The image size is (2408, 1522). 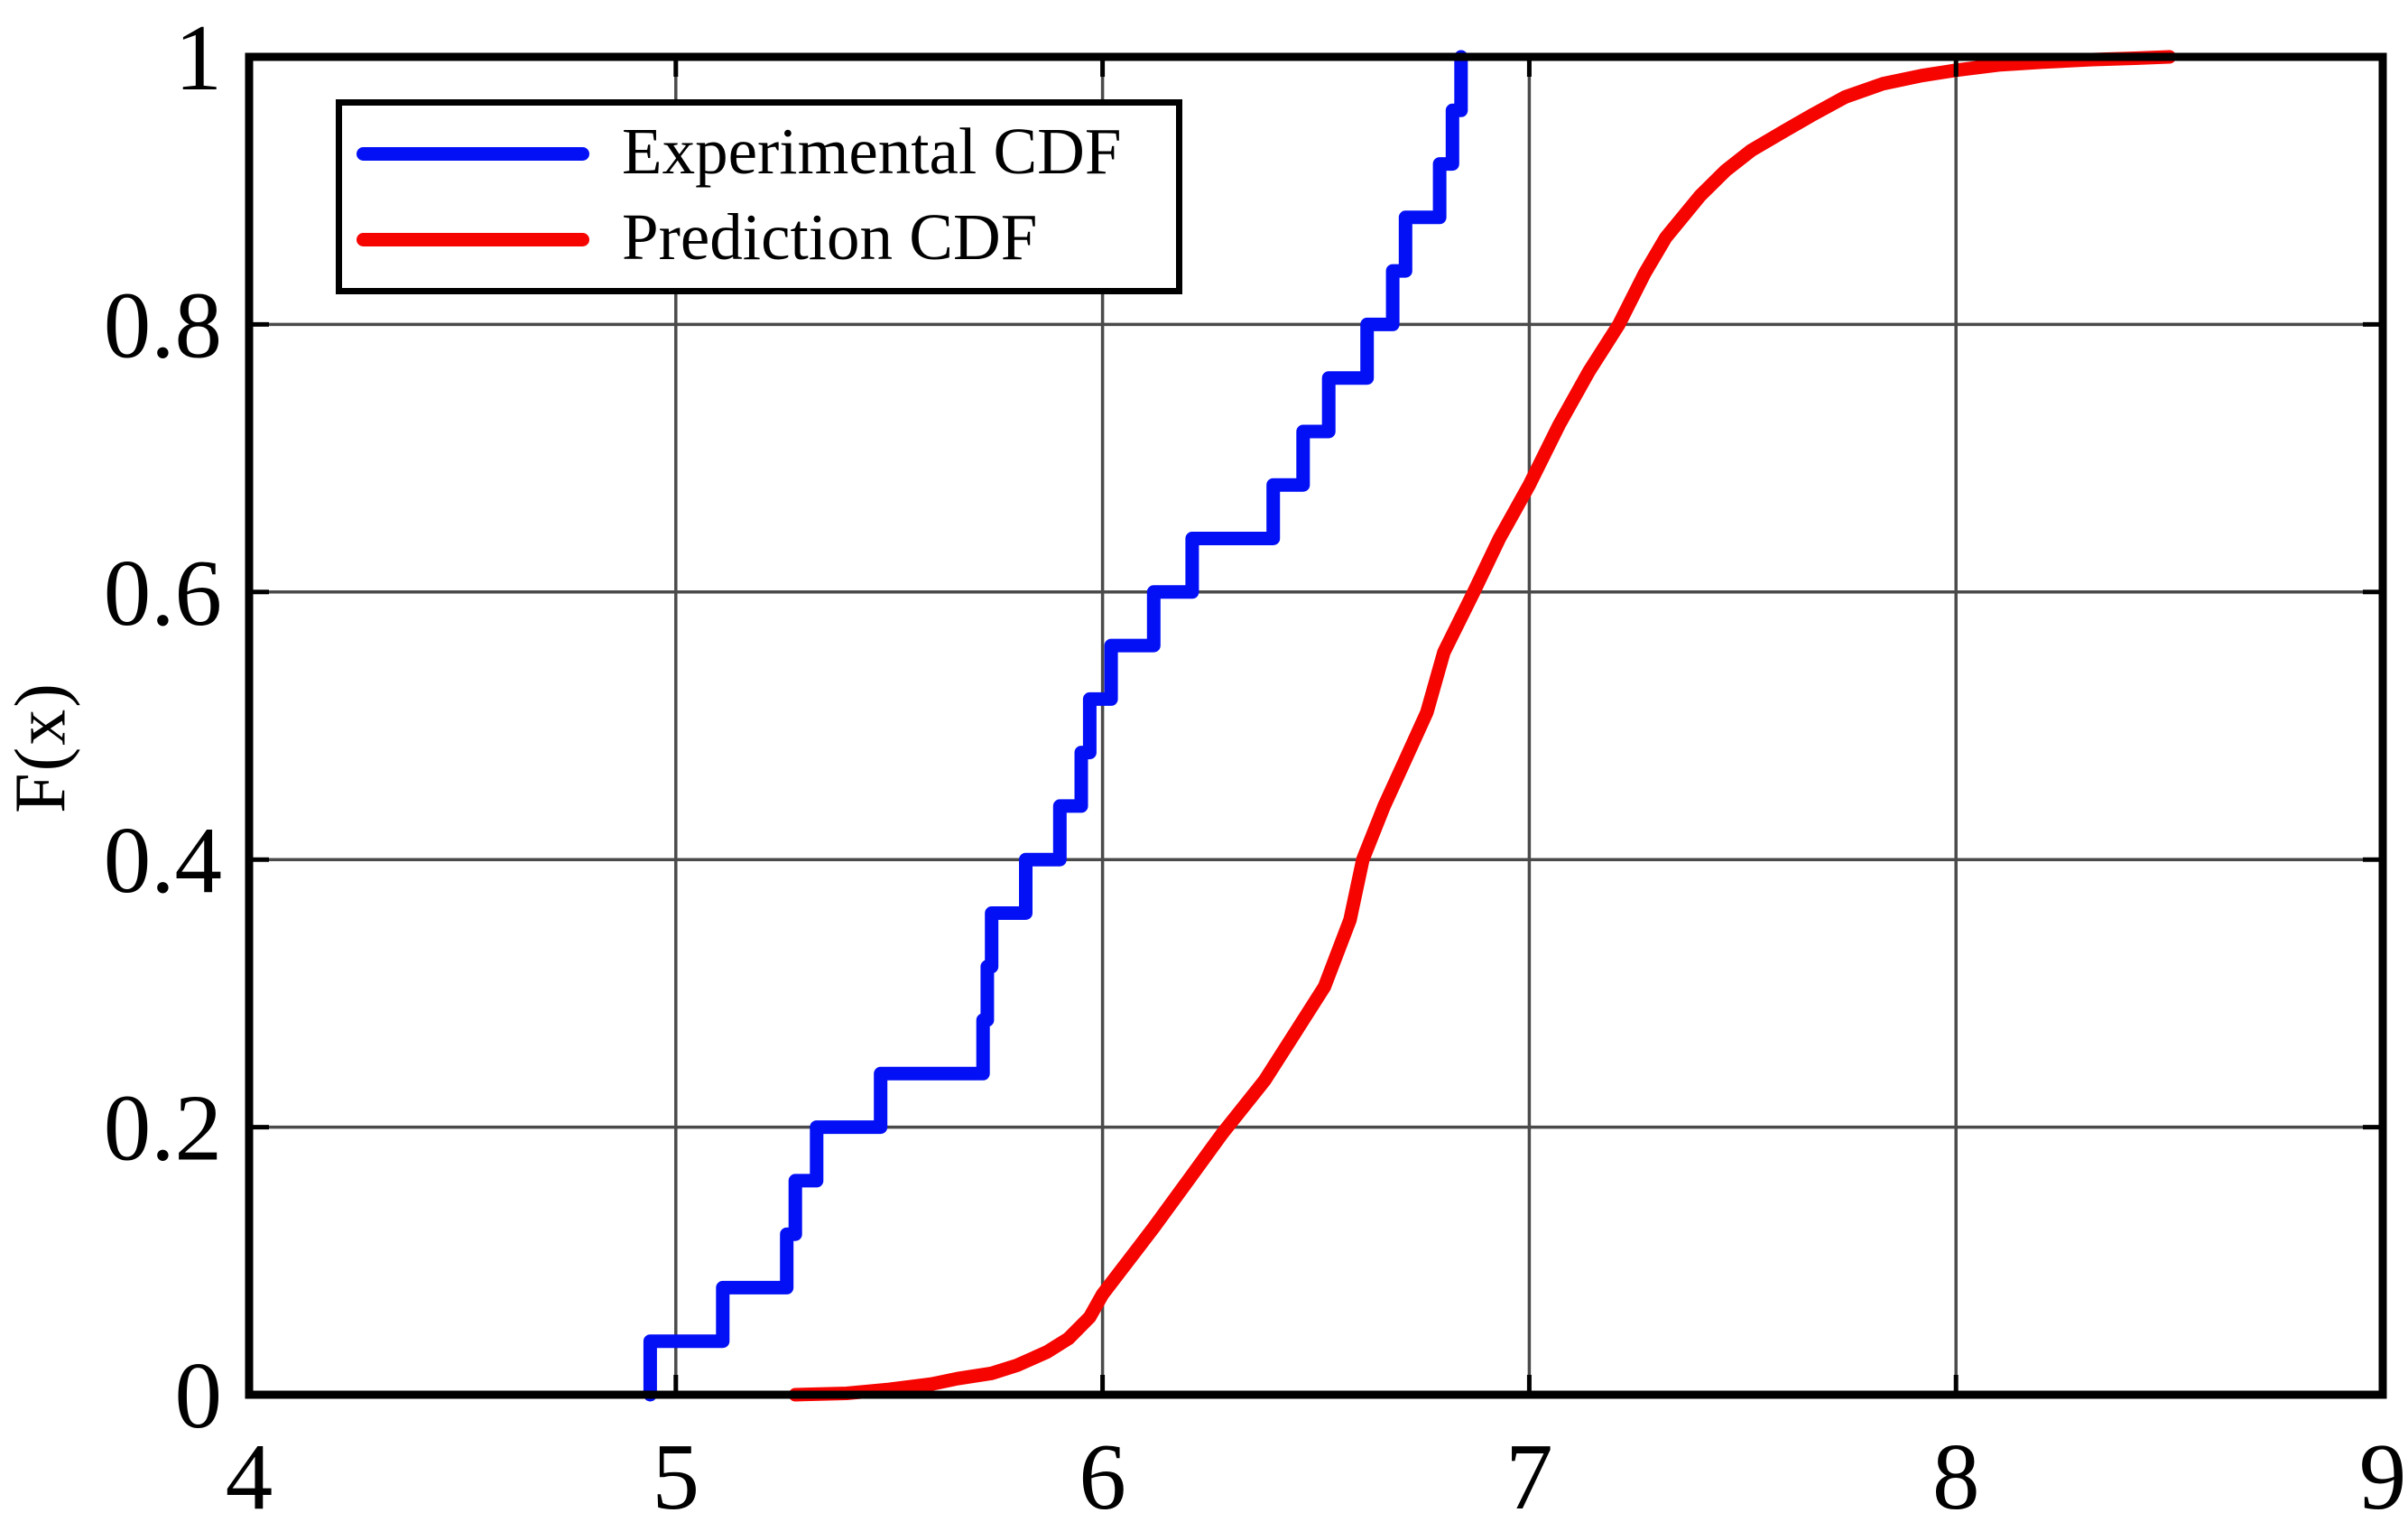 I want to click on legend-label-prediction: Prediction CDF, so click(x=830, y=237).